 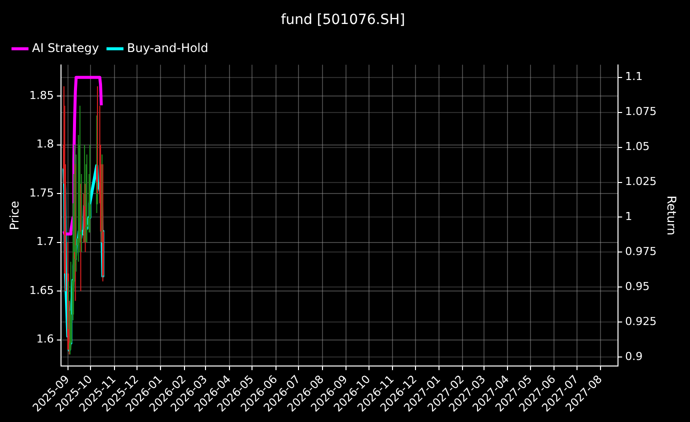 I want to click on y-tick-label: 1.7, so click(x=45, y=241).